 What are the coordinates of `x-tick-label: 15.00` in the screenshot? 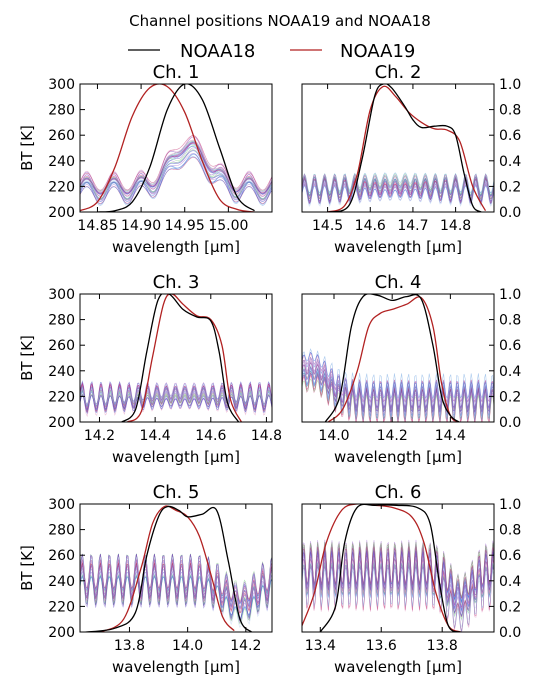 It's located at (228, 226).